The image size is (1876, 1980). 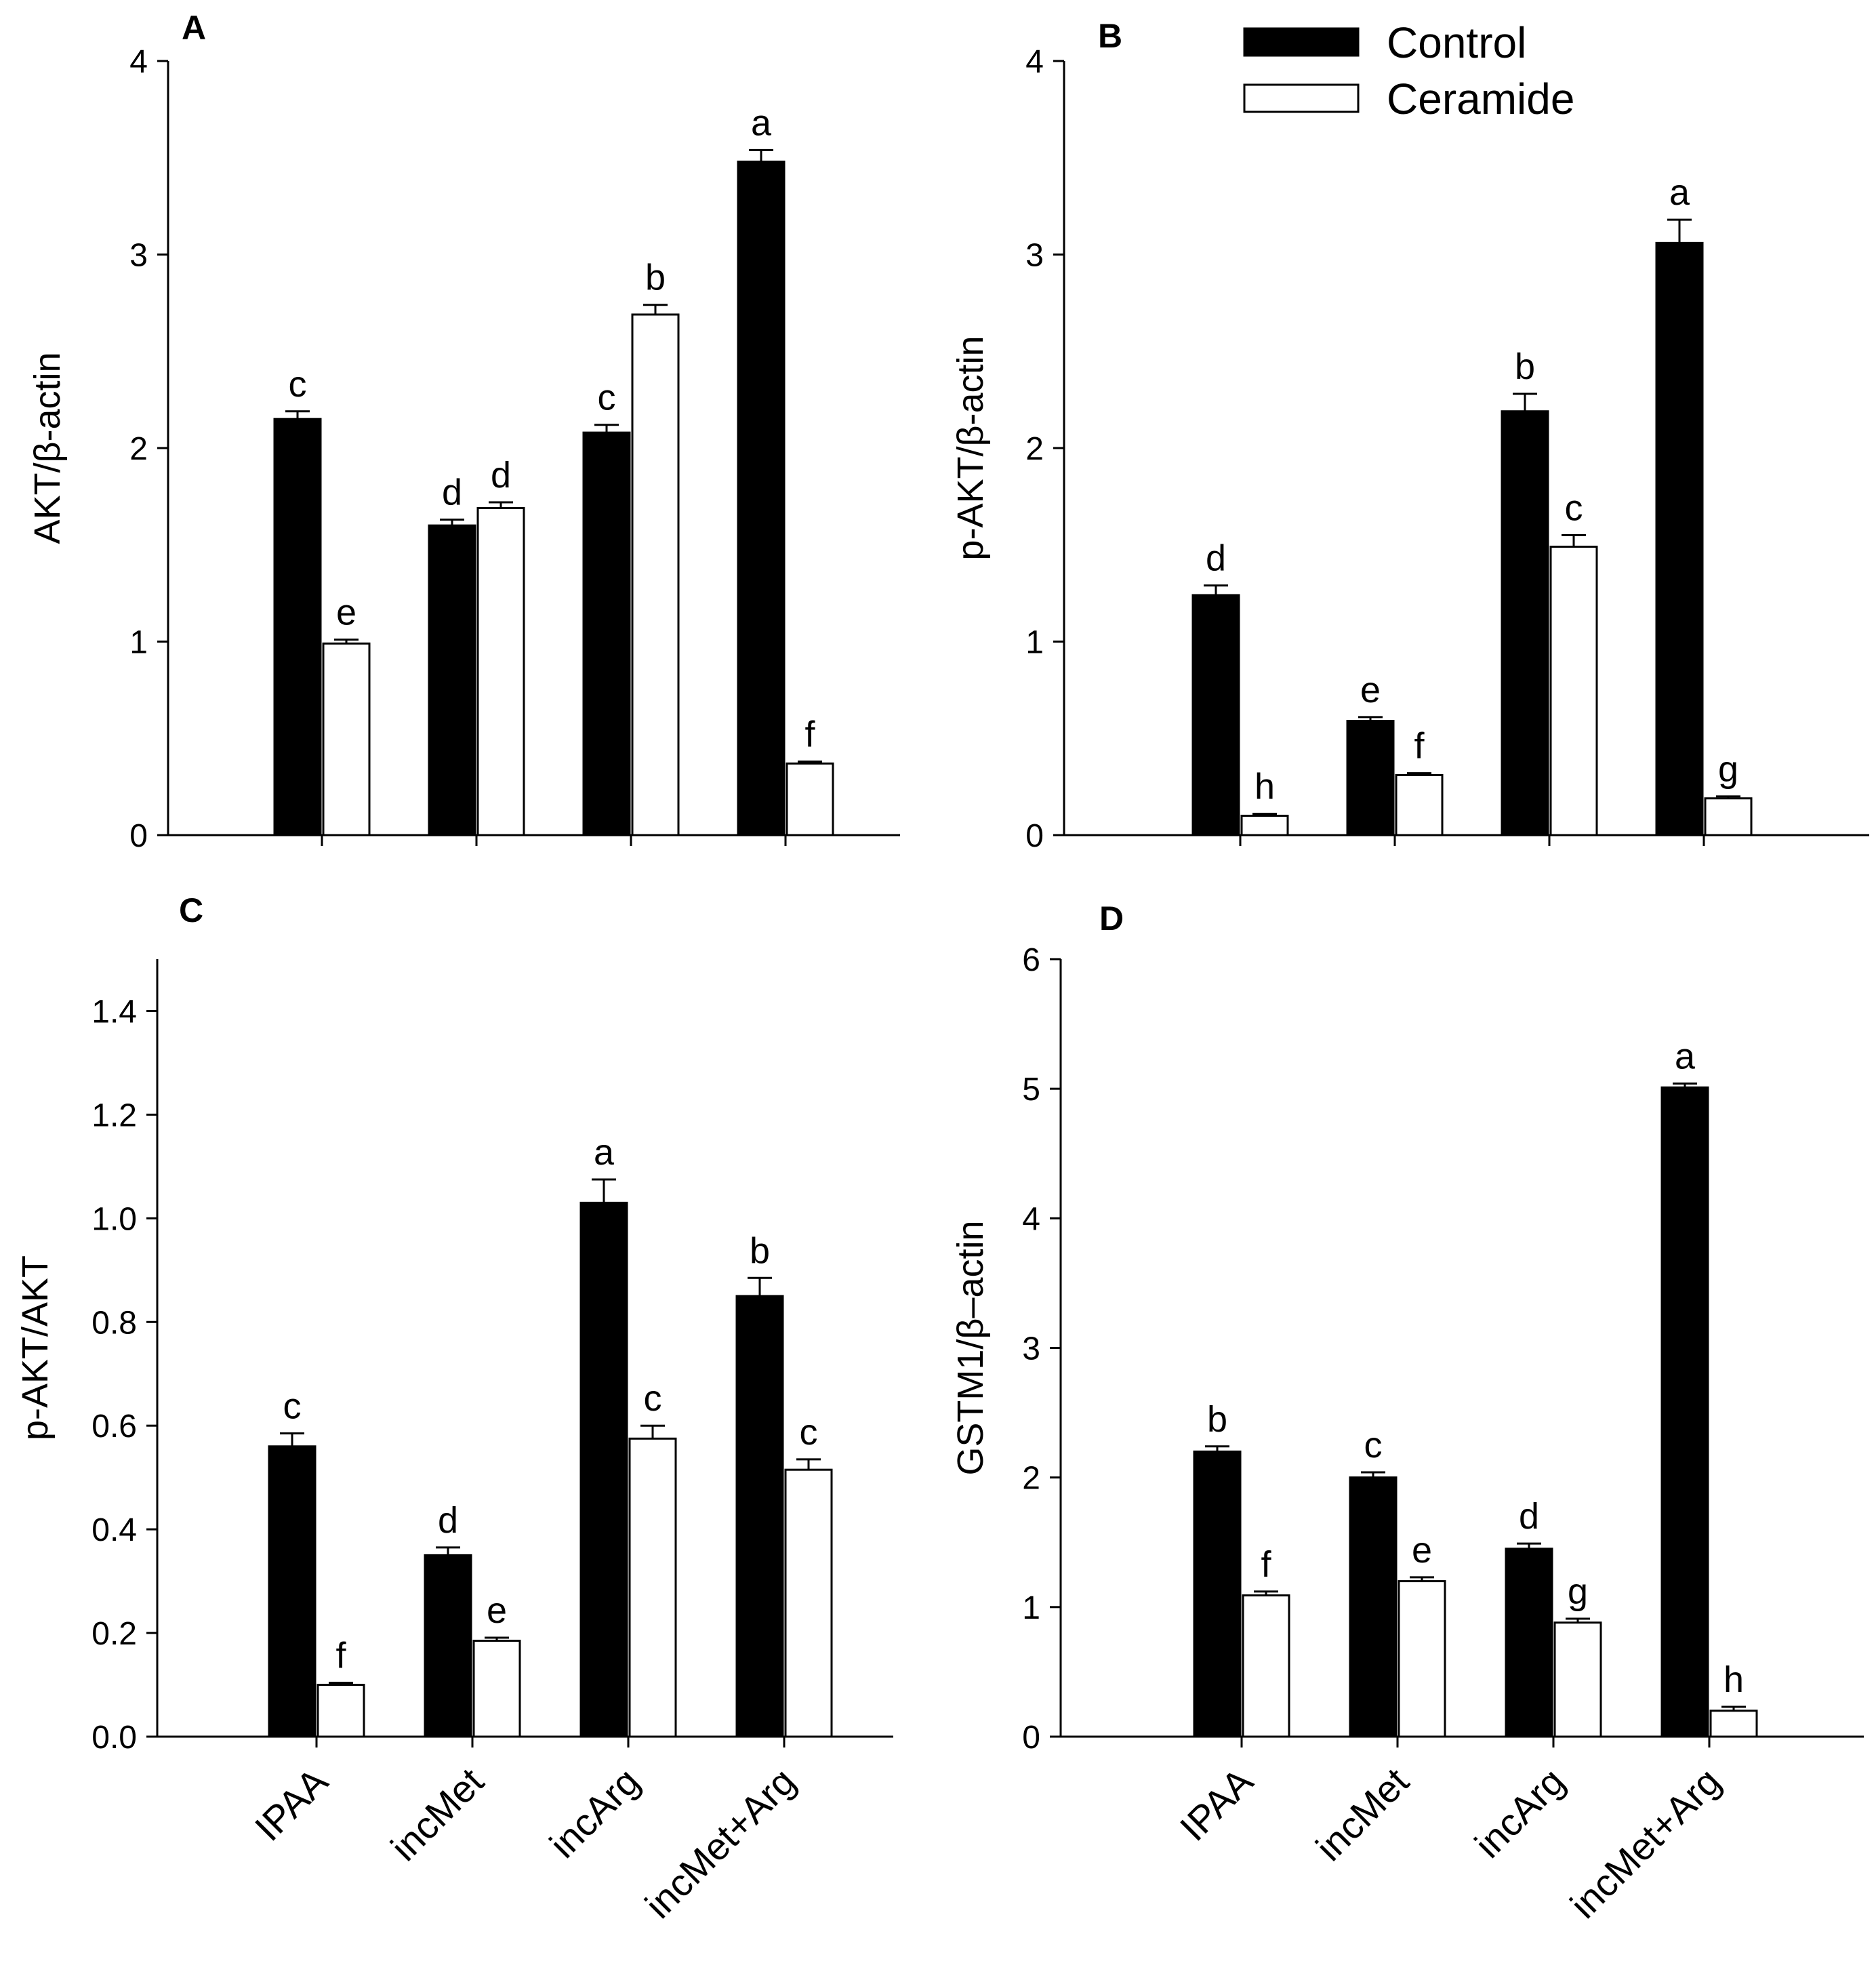 What do you see at coordinates (1680, 192) in the screenshot?
I see `panel-b-sig-control-3: a` at bounding box center [1680, 192].